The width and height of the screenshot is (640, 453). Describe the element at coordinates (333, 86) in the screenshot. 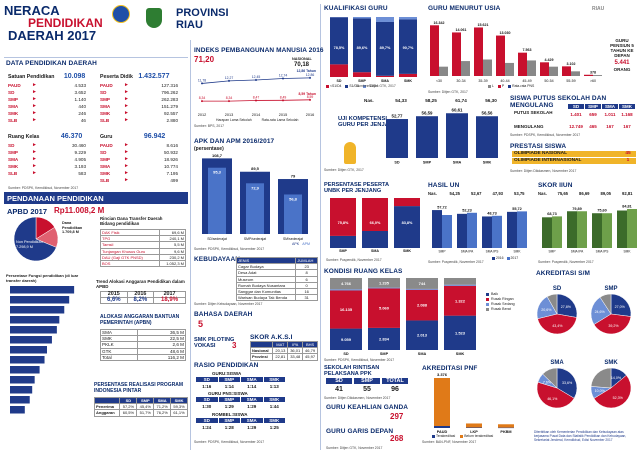

I see `kualifikasi-legend-item: <S1/D4` at that location.